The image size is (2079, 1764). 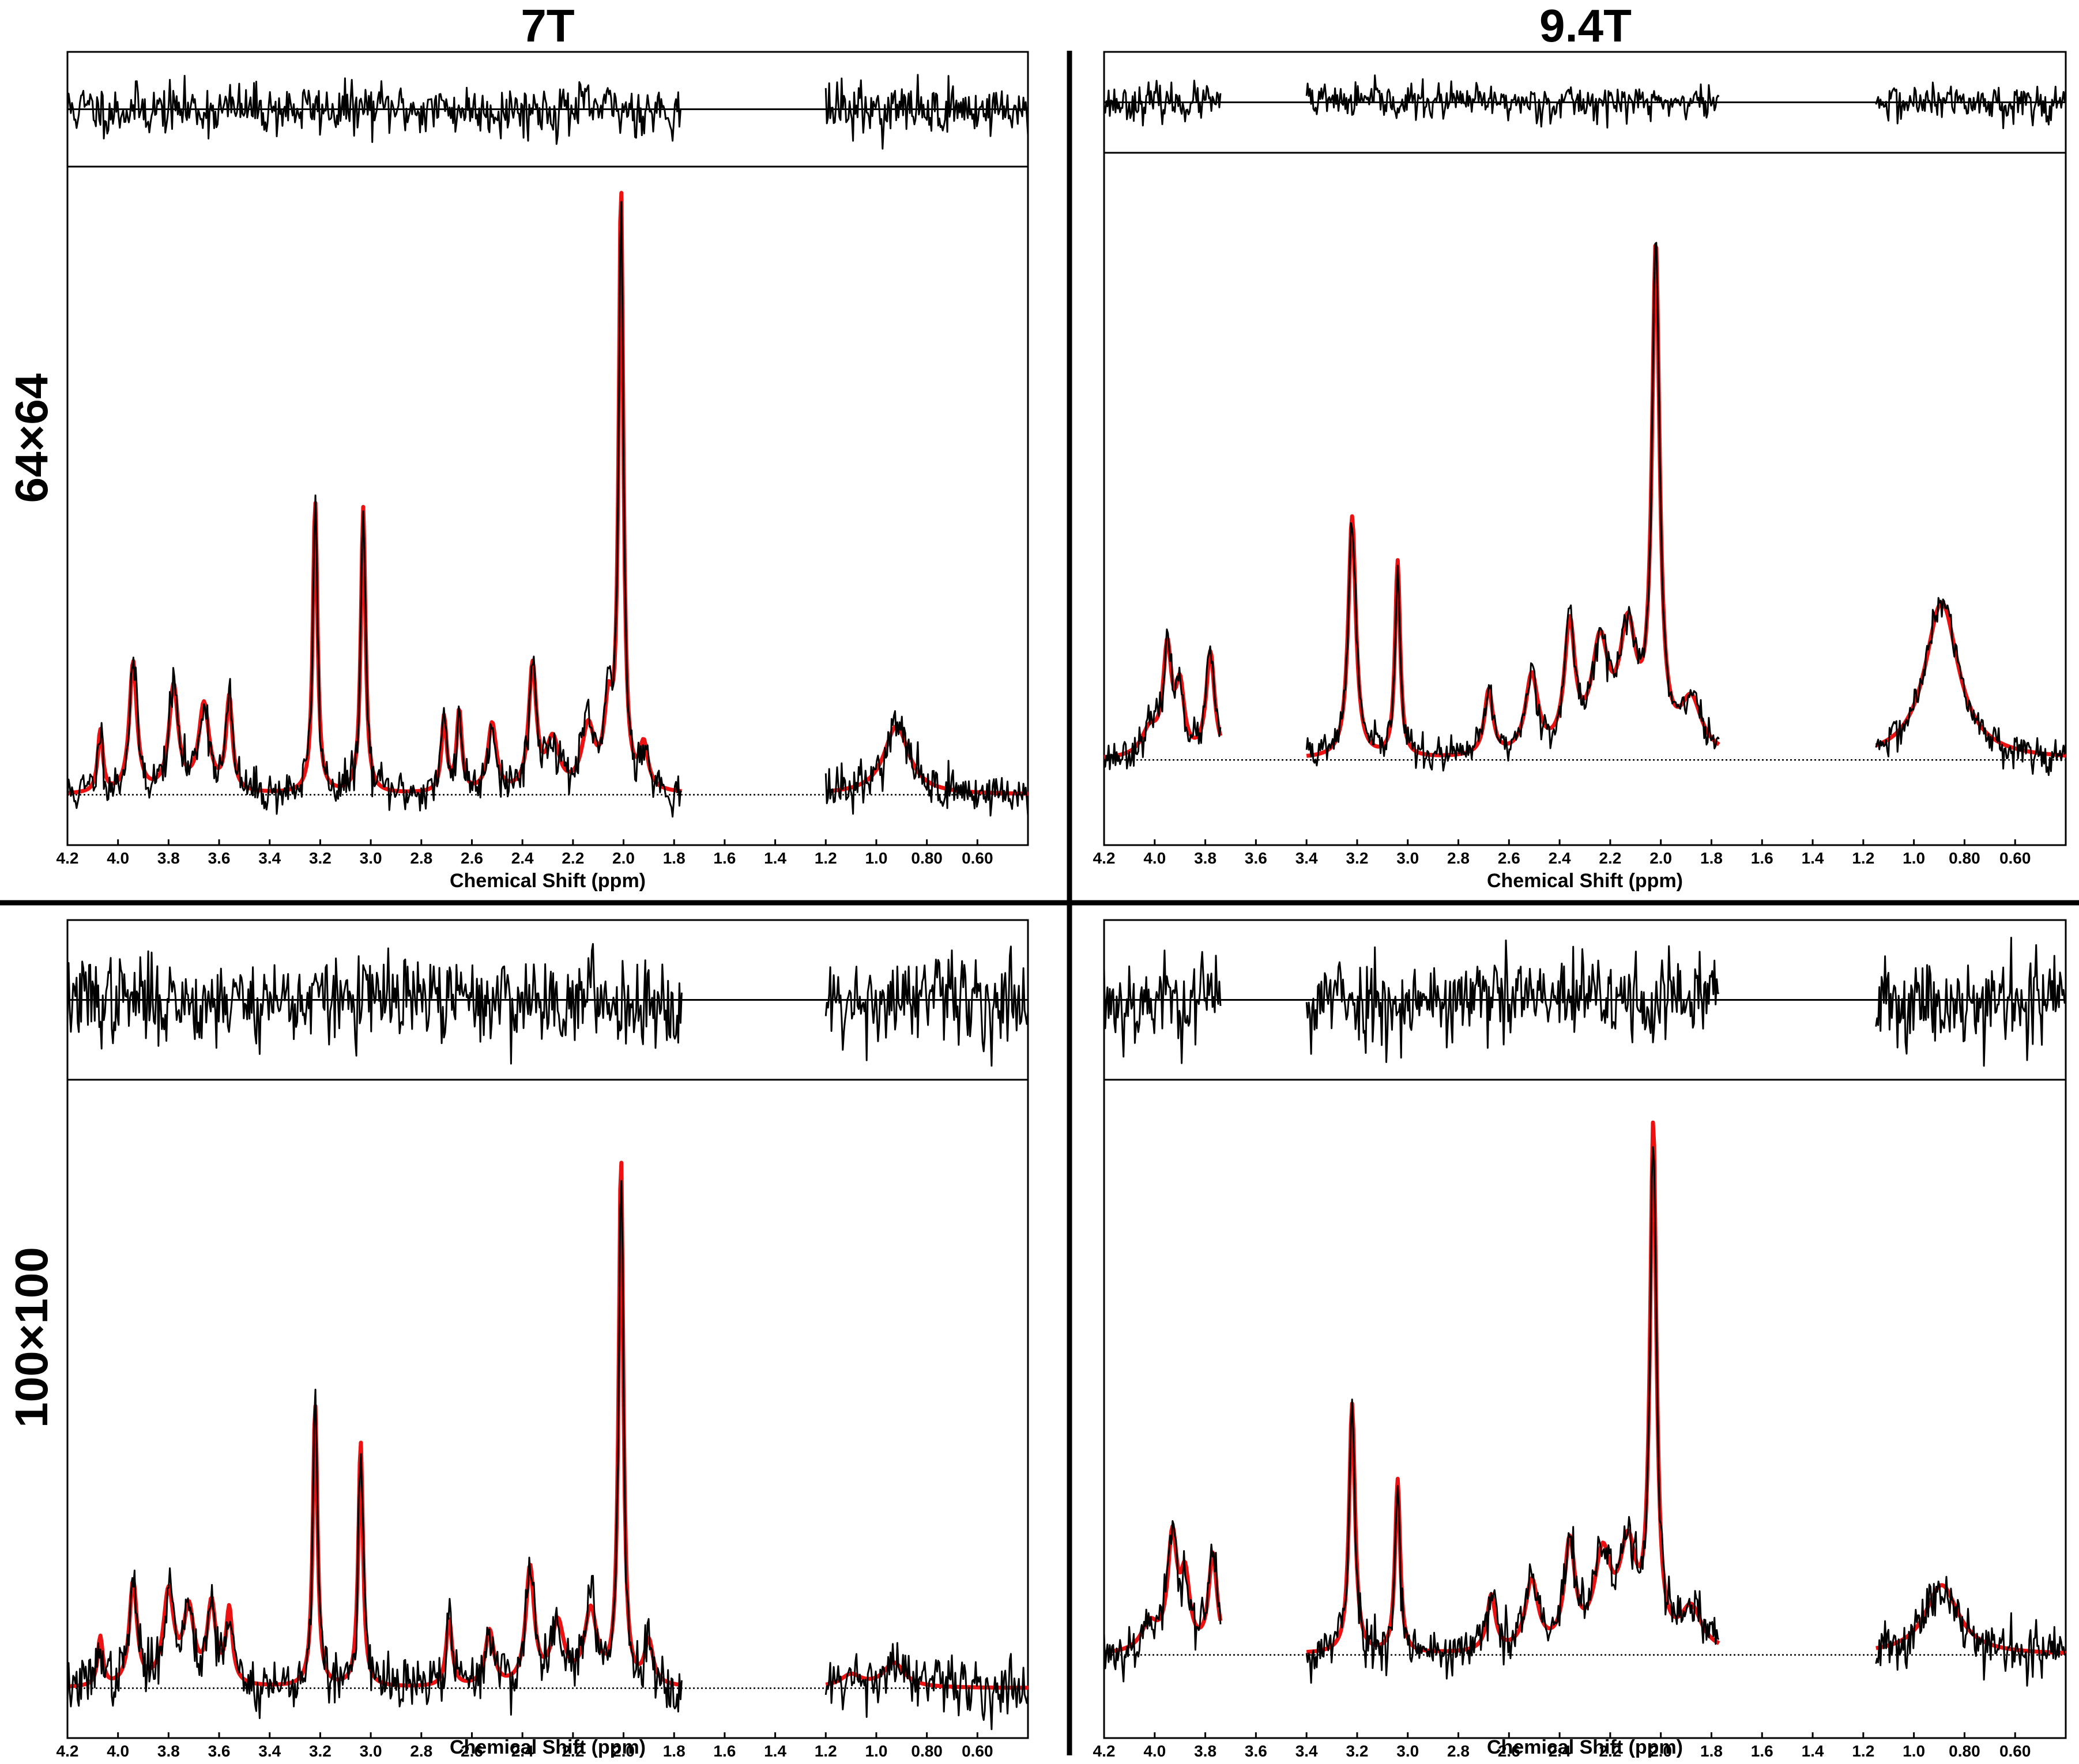 What do you see at coordinates (1585, 25) in the screenshot?
I see `column-title-9-4t: 9.4T` at bounding box center [1585, 25].